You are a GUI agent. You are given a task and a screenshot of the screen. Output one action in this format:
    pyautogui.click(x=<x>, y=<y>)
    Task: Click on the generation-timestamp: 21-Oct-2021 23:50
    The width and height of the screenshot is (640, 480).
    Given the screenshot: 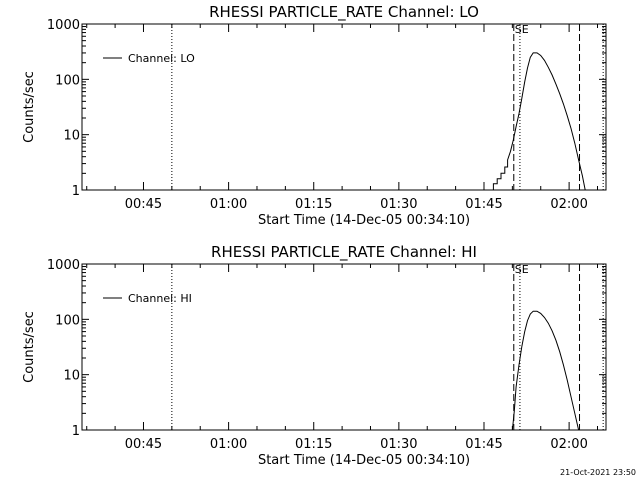 What is the action you would take?
    pyautogui.click(x=598, y=472)
    